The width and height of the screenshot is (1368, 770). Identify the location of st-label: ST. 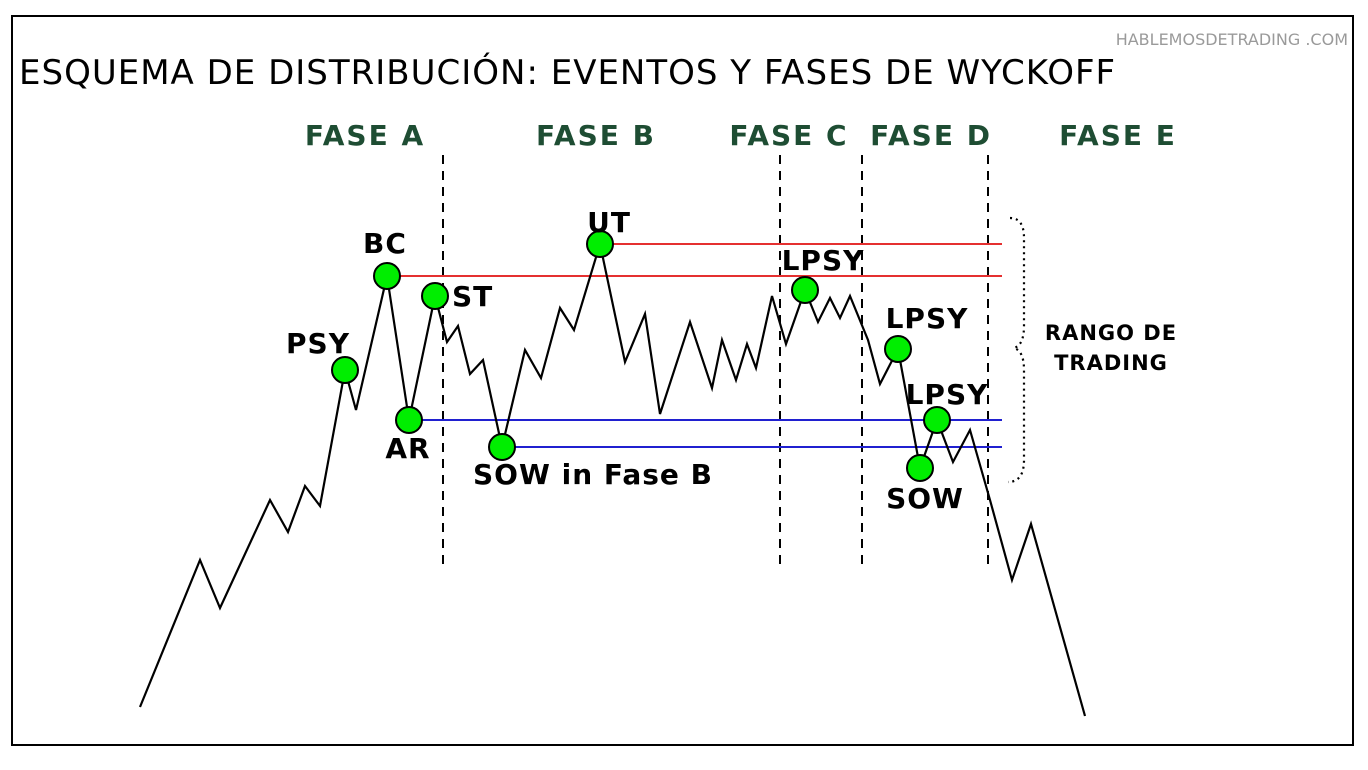
(472, 296).